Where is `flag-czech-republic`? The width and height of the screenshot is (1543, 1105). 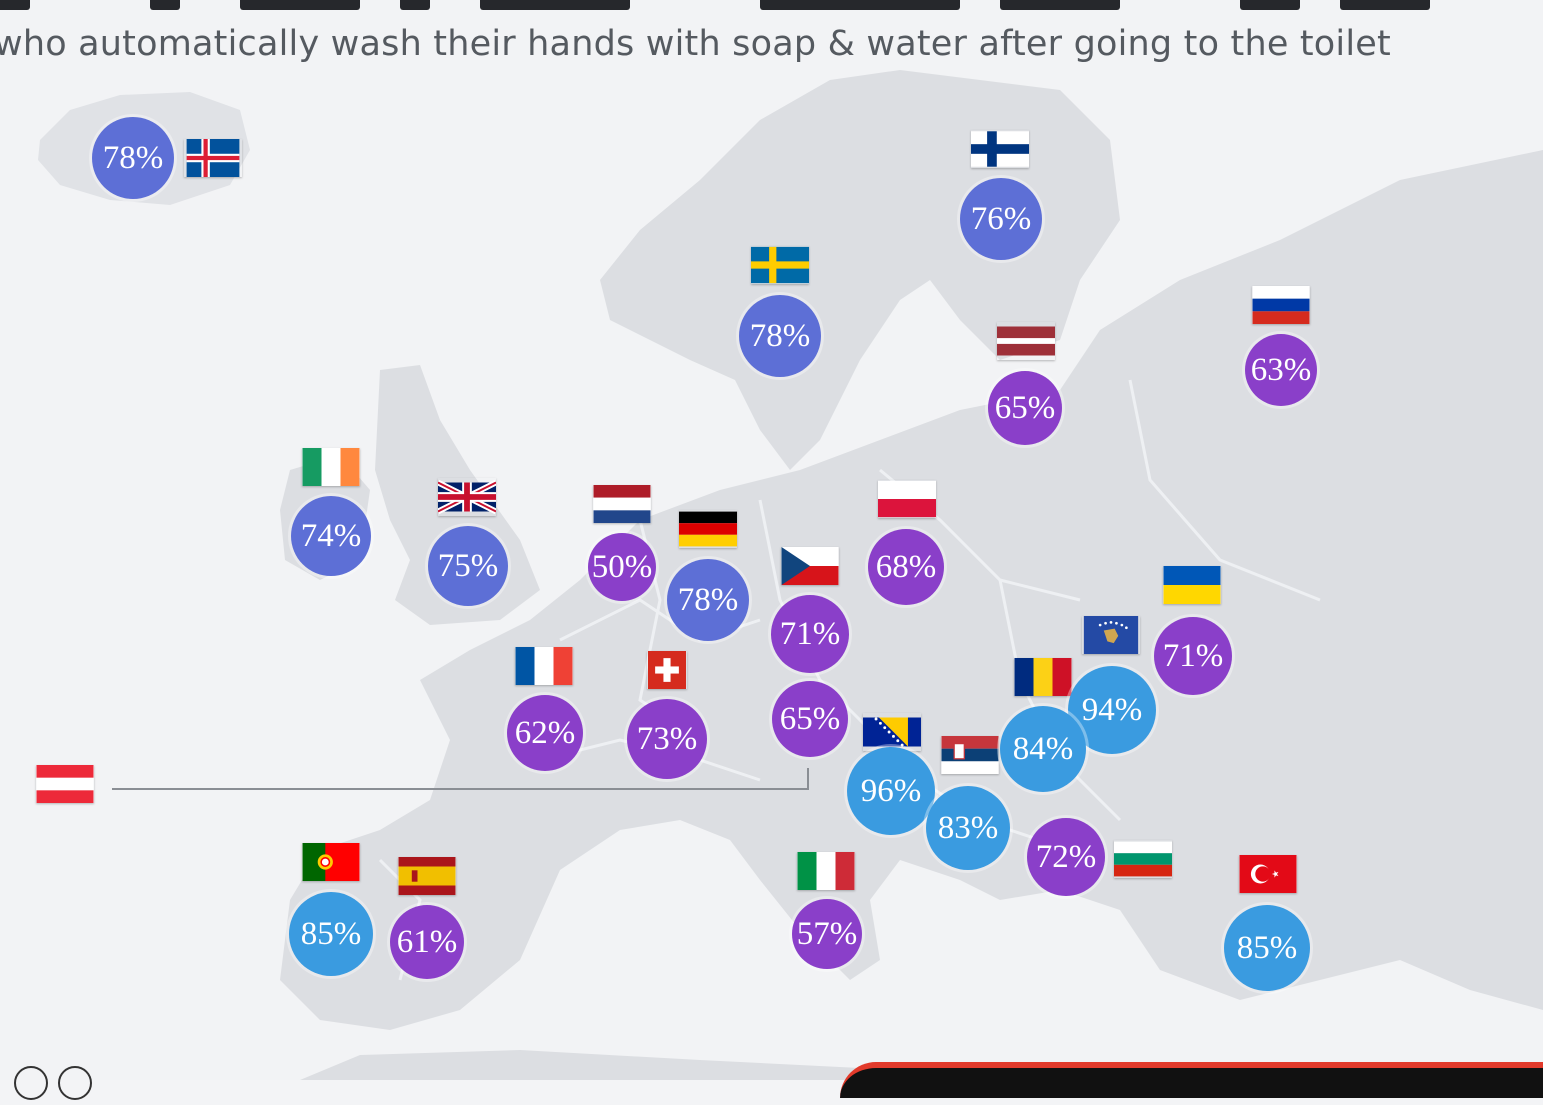 flag-czech-republic is located at coordinates (810, 566).